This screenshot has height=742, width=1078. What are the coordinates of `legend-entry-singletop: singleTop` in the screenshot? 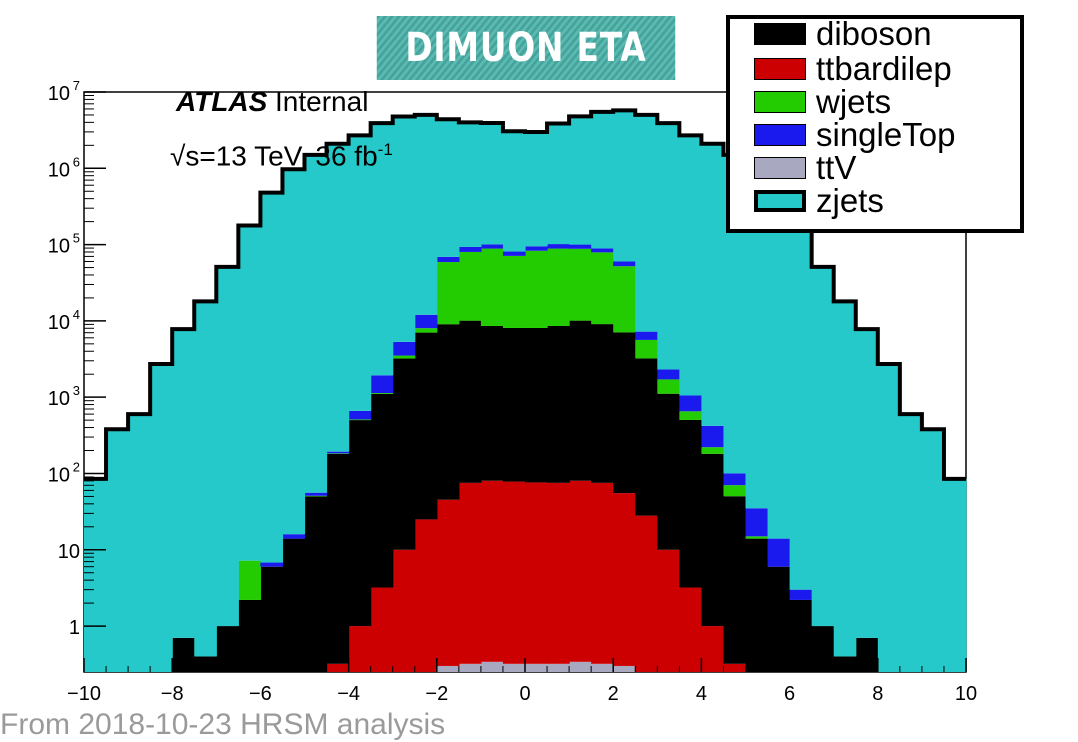 It's located at (854, 134).